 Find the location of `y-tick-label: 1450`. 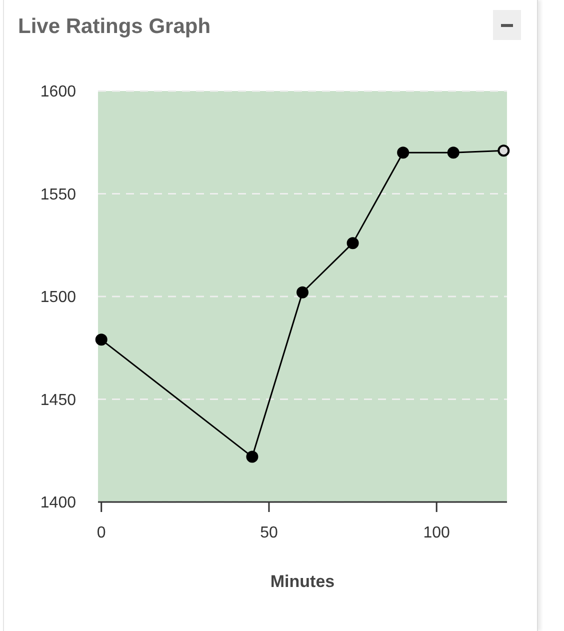

y-tick-label: 1450 is located at coordinates (58, 400).